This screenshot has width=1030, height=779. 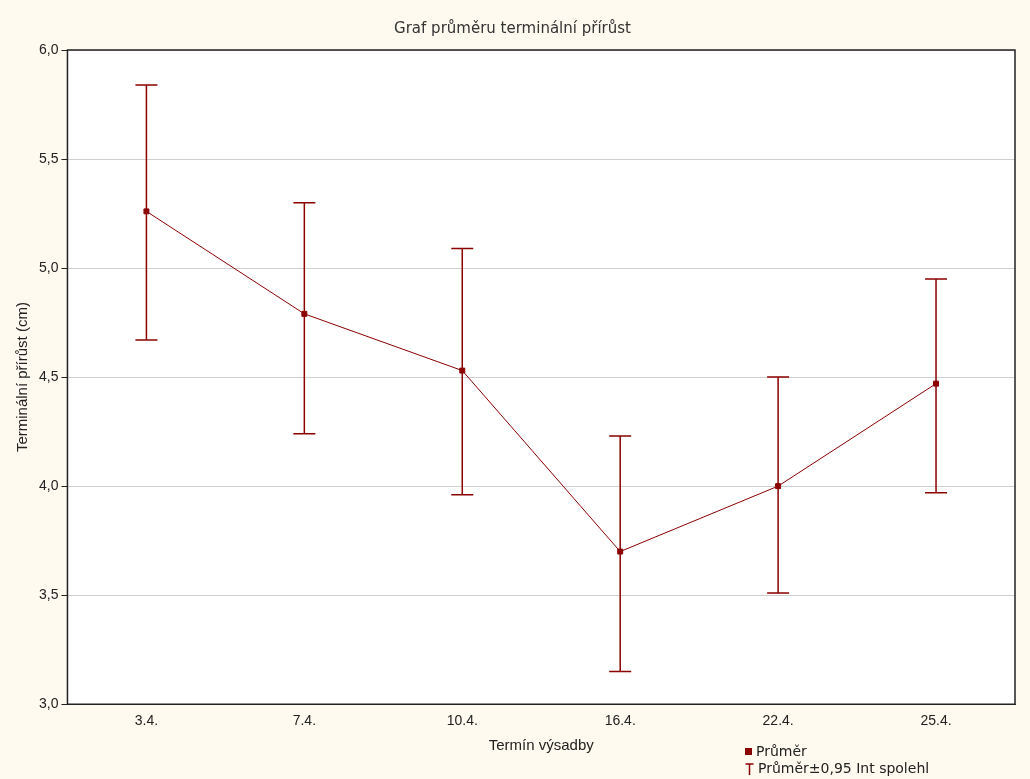 I want to click on x-tick-label: 16.4., so click(x=620, y=720).